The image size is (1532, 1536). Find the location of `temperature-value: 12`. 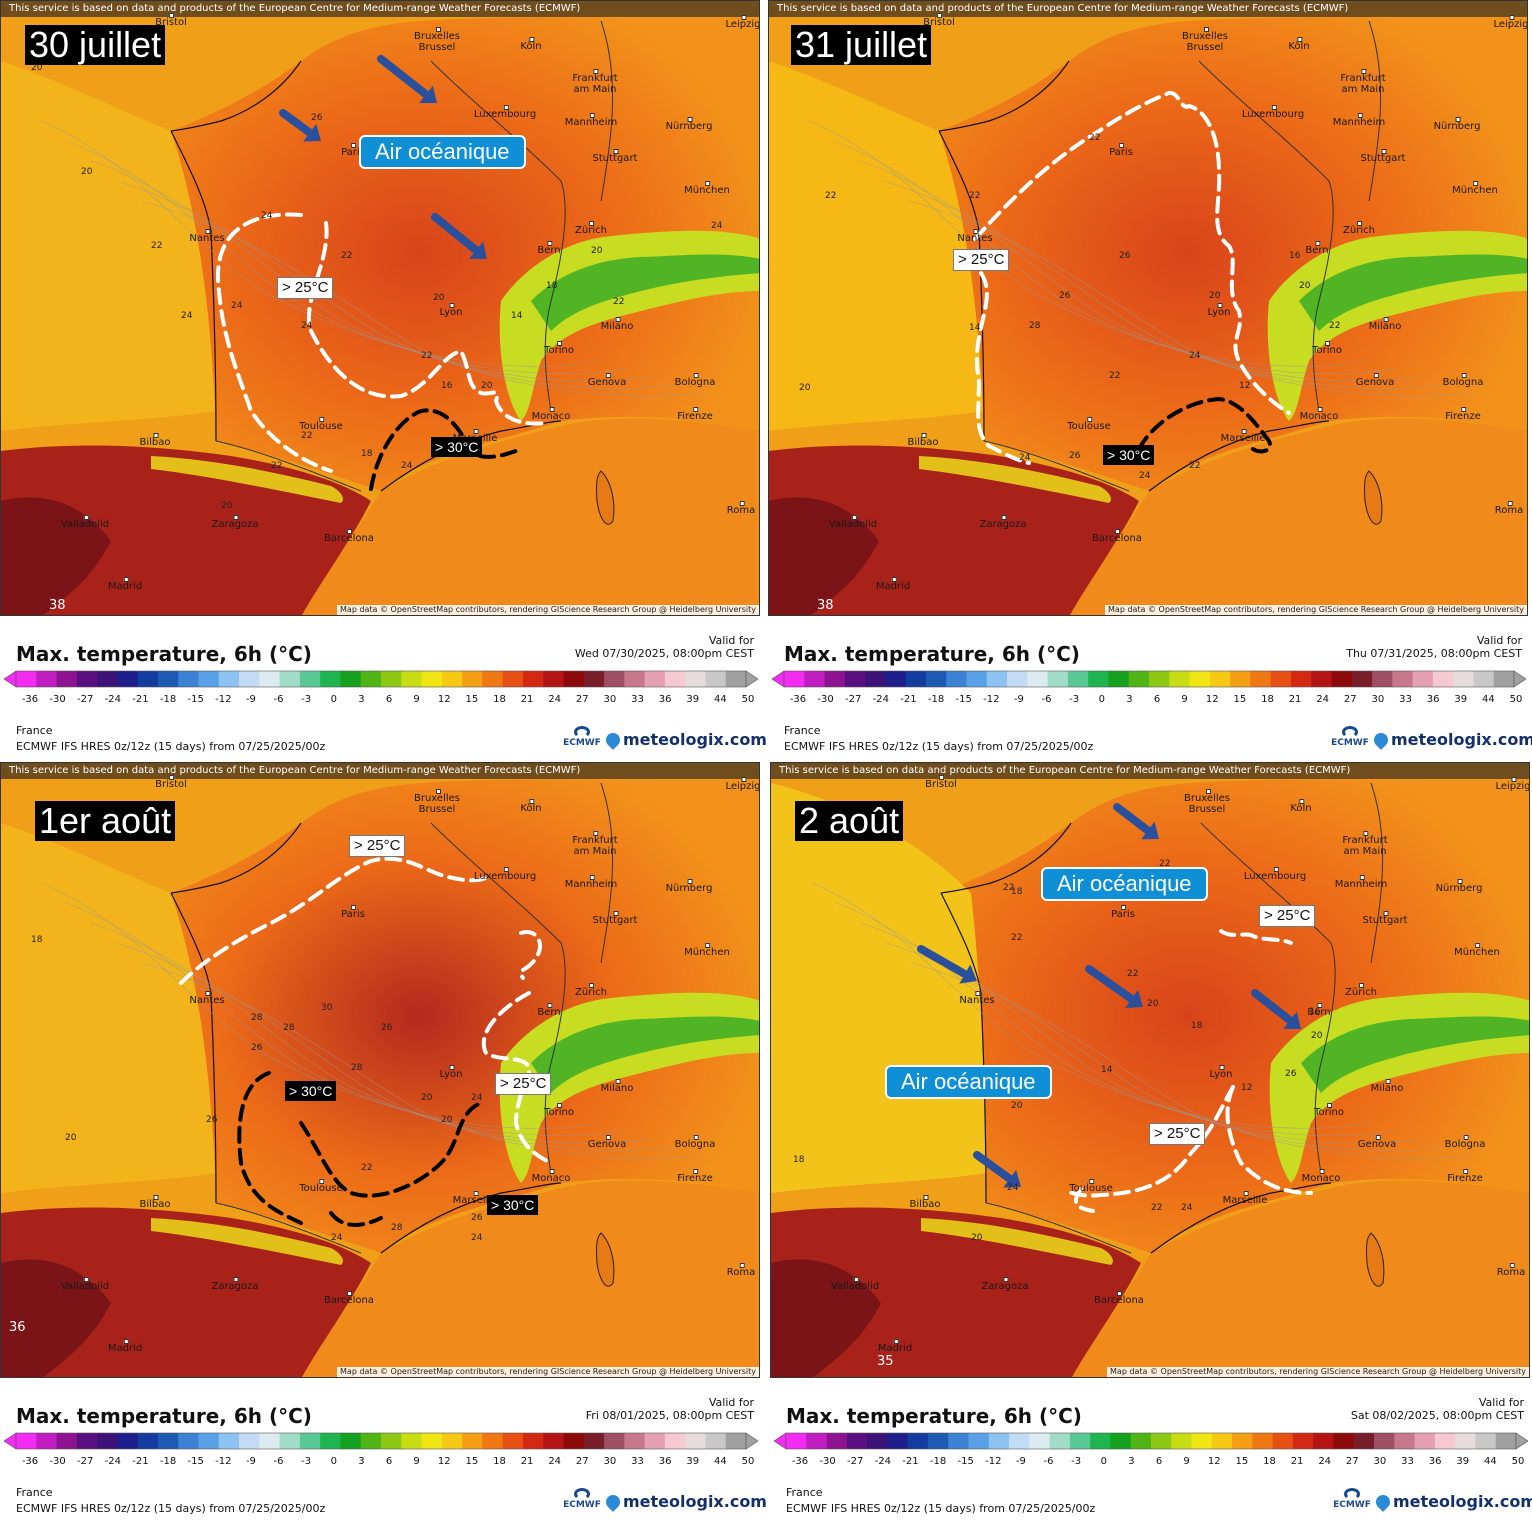

temperature-value: 12 is located at coordinates (1245, 386).